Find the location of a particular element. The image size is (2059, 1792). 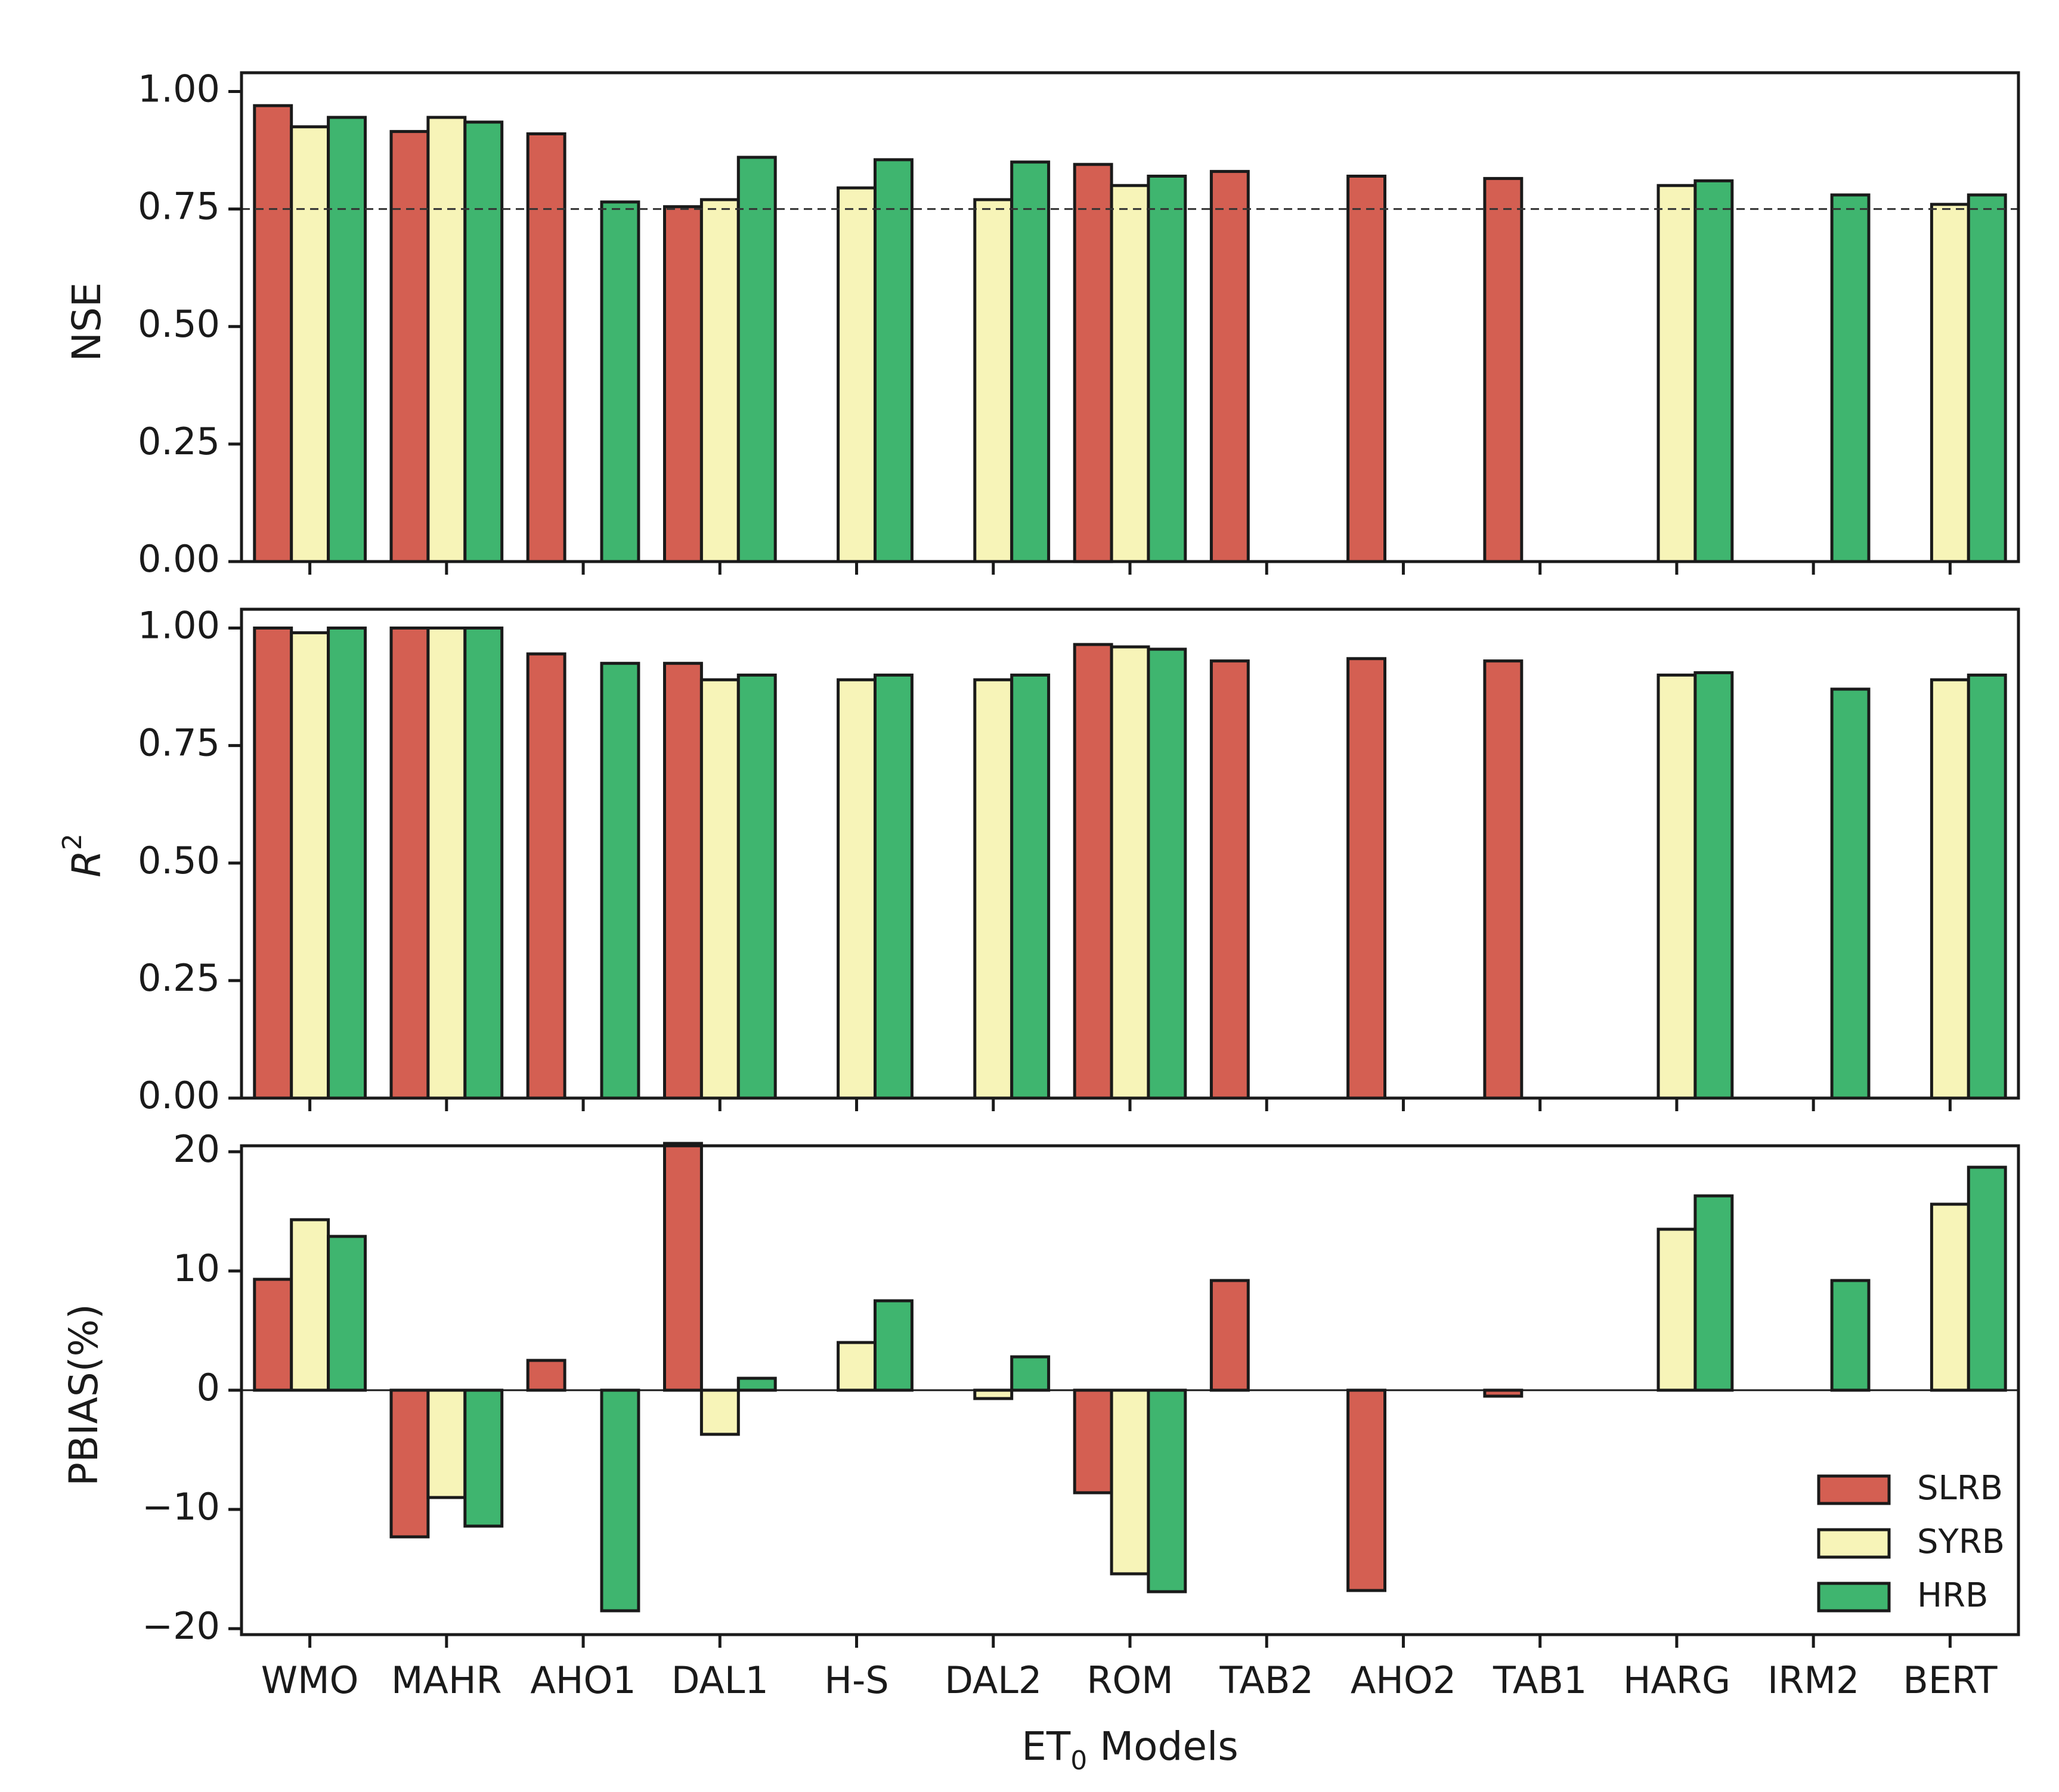

x-axis-title-base: ET is located at coordinates (1046, 1746).